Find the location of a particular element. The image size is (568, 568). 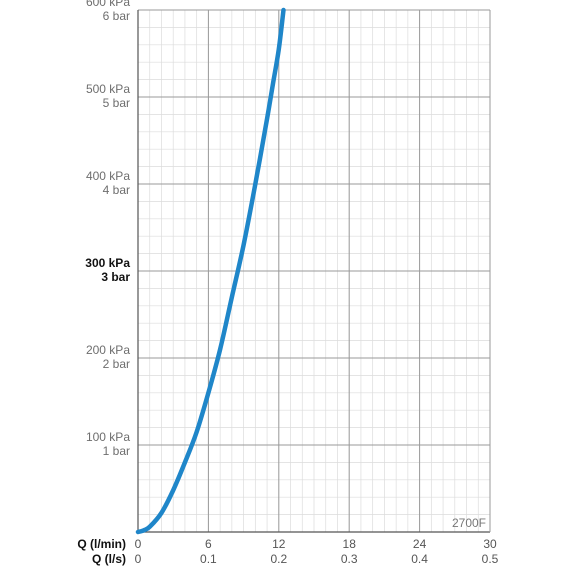

x-tick-label-ls: 0.5 is located at coordinates (490, 559).